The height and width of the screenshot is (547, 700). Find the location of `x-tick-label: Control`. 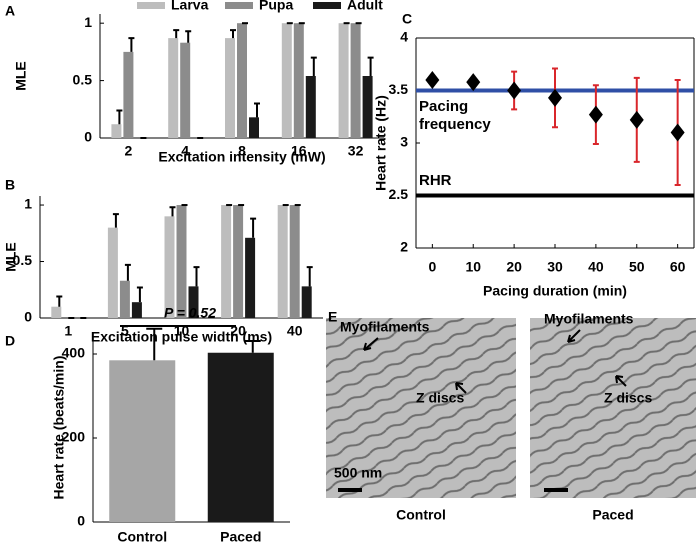

x-tick-label: Control is located at coordinates (142, 537).